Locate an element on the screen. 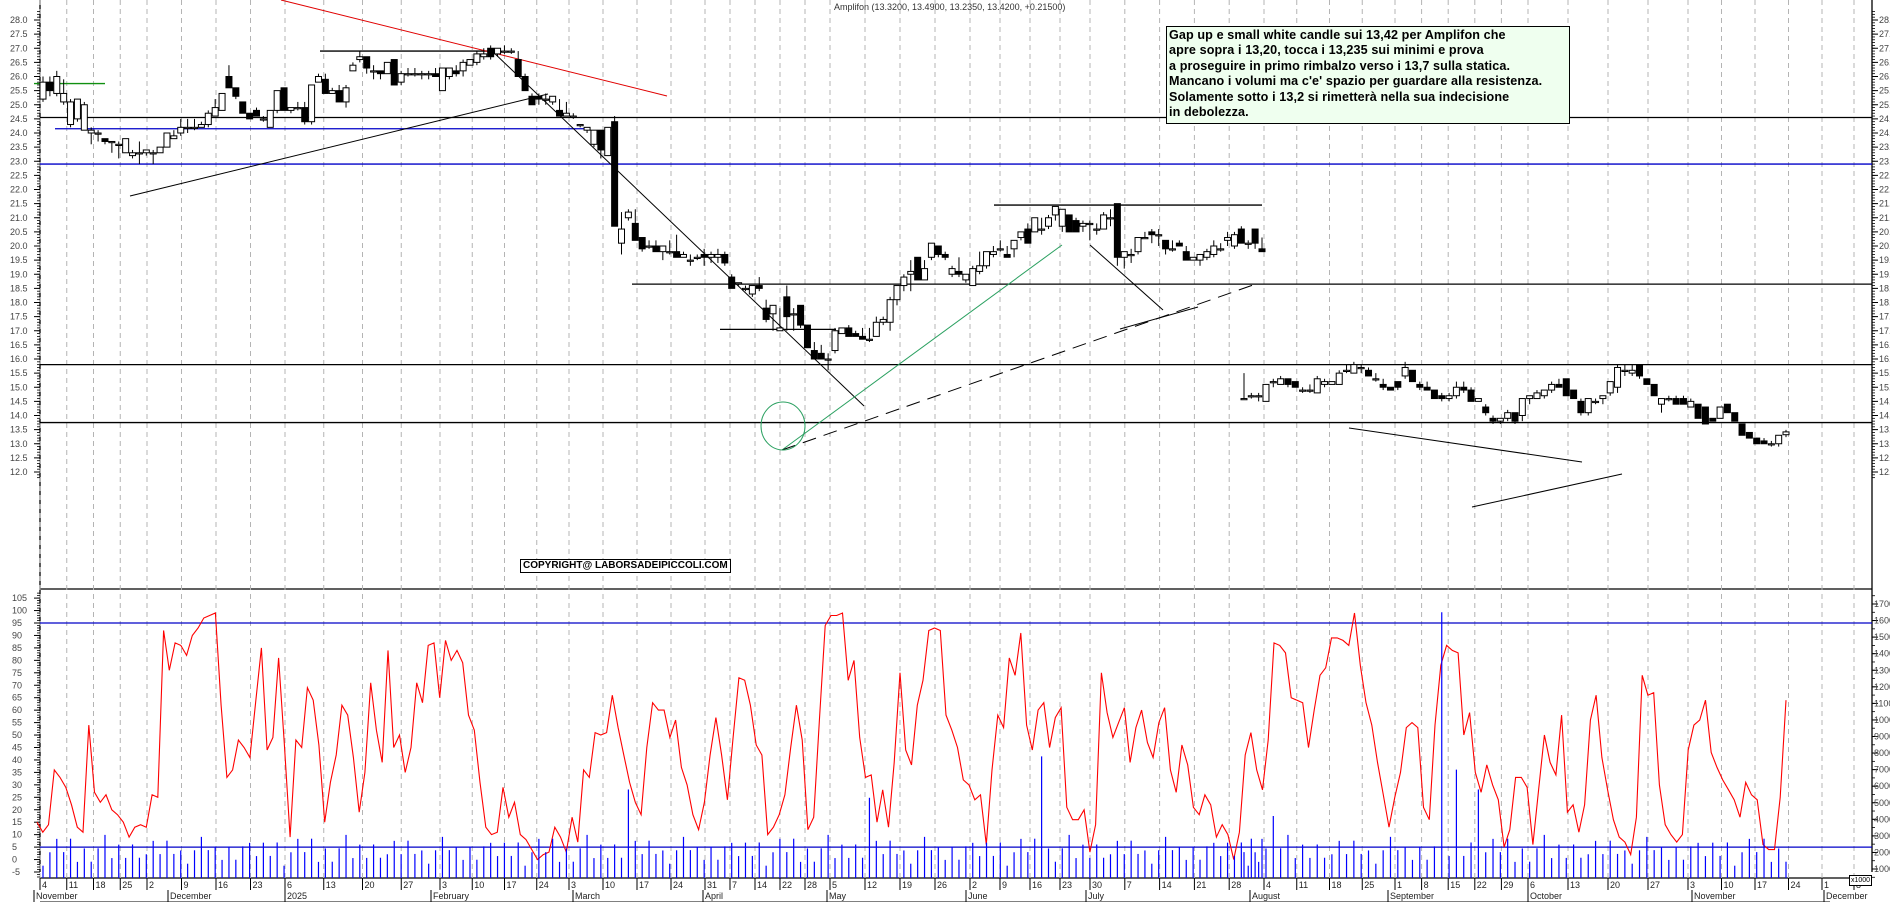 Image resolution: width=1890 pixels, height=902 pixels. svg-text: 12000 is located at coordinates (1882, 687).